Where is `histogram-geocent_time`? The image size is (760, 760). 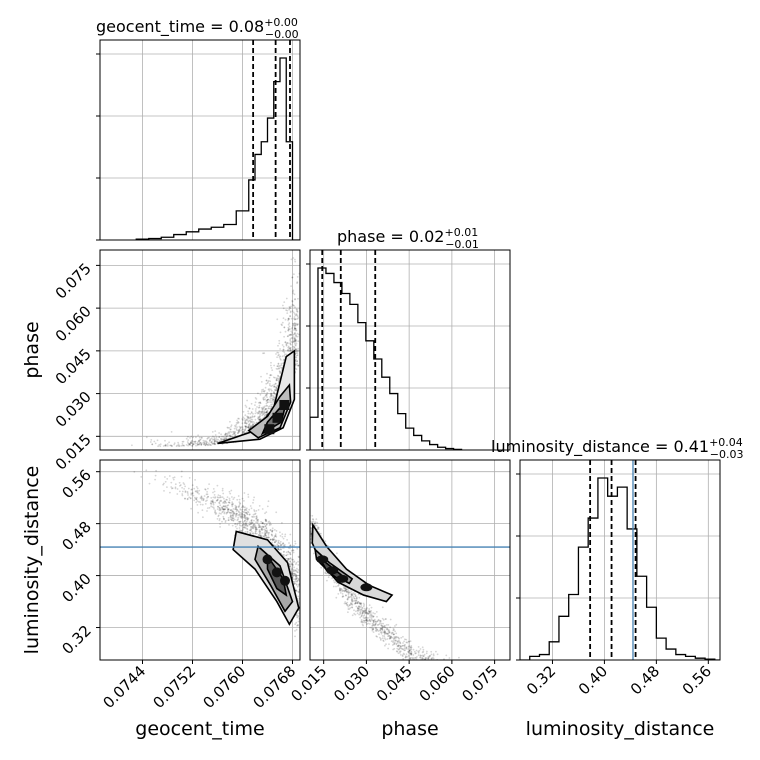
histogram-geocent_time is located at coordinates (217, 140).